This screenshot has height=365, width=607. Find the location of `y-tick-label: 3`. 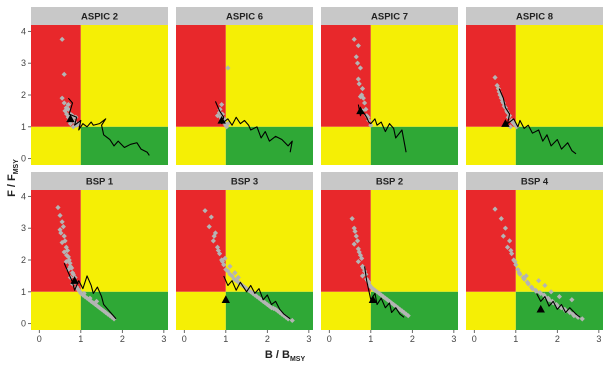

y-tick-label: 3 is located at coordinates (23, 228).